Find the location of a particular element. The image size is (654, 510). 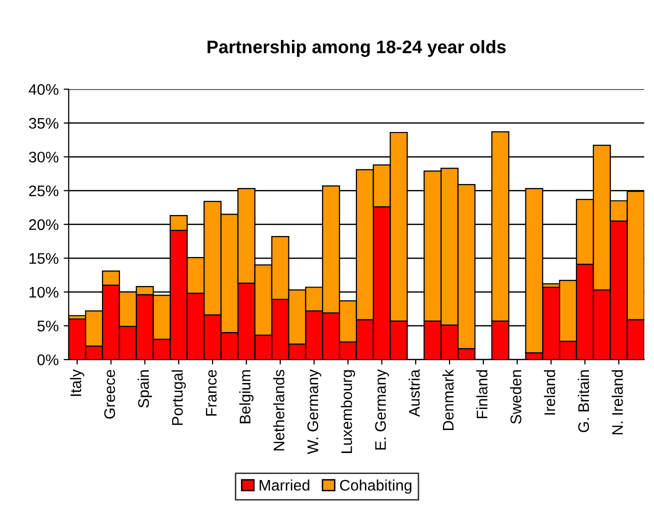

y-tick-label: 25% is located at coordinates (43, 190).